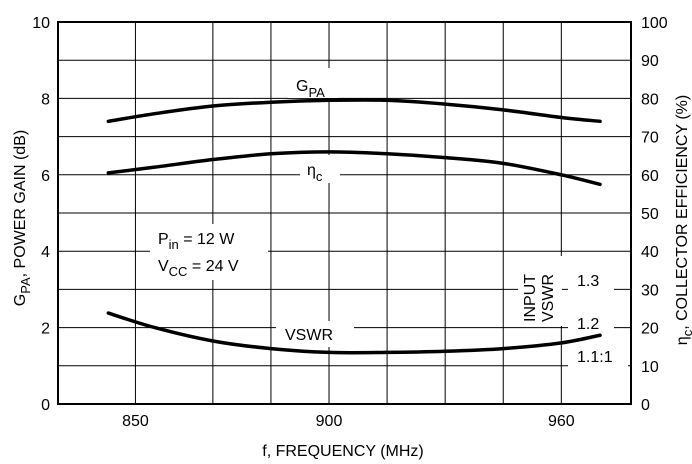 The width and height of the screenshot is (692, 464). What do you see at coordinates (45, 329) in the screenshot?
I see `y-tick-label-left: 2` at bounding box center [45, 329].